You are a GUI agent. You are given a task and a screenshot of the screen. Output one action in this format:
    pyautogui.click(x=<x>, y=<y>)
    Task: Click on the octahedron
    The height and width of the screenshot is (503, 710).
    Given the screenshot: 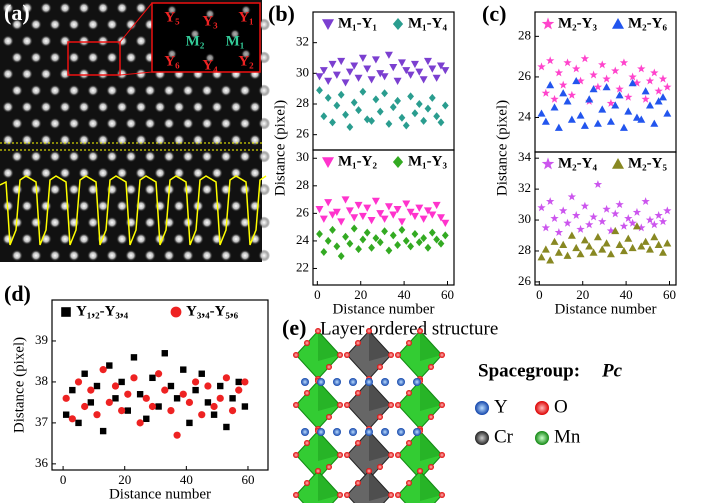 What is the action you would take?
    pyautogui.click(x=420, y=486)
    